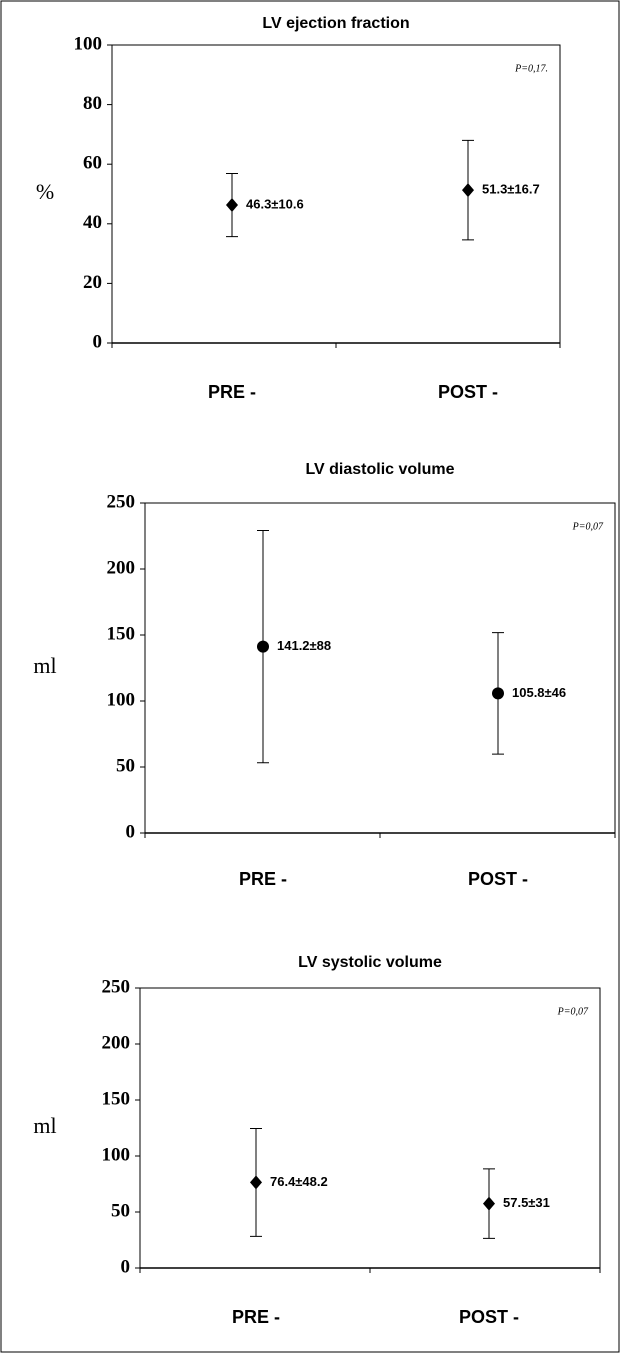  What do you see at coordinates (92, 103) in the screenshot?
I see `y-tick-label: 80` at bounding box center [92, 103].